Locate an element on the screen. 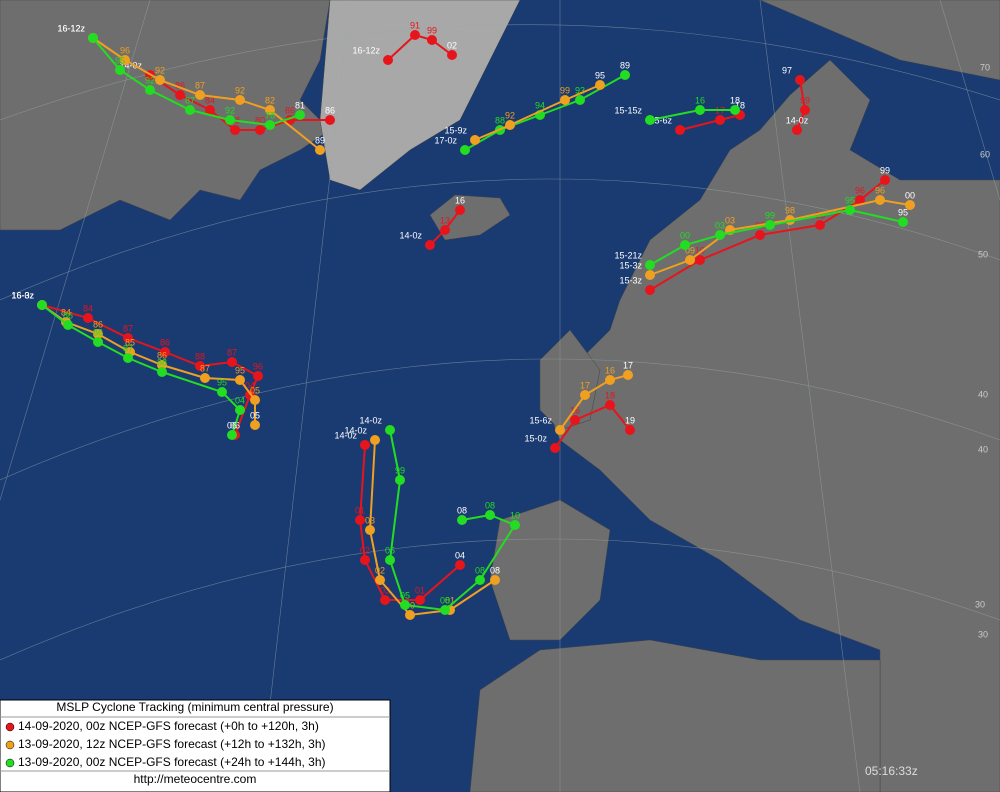  legend-url: http://meteocentre.com is located at coordinates (195, 779).